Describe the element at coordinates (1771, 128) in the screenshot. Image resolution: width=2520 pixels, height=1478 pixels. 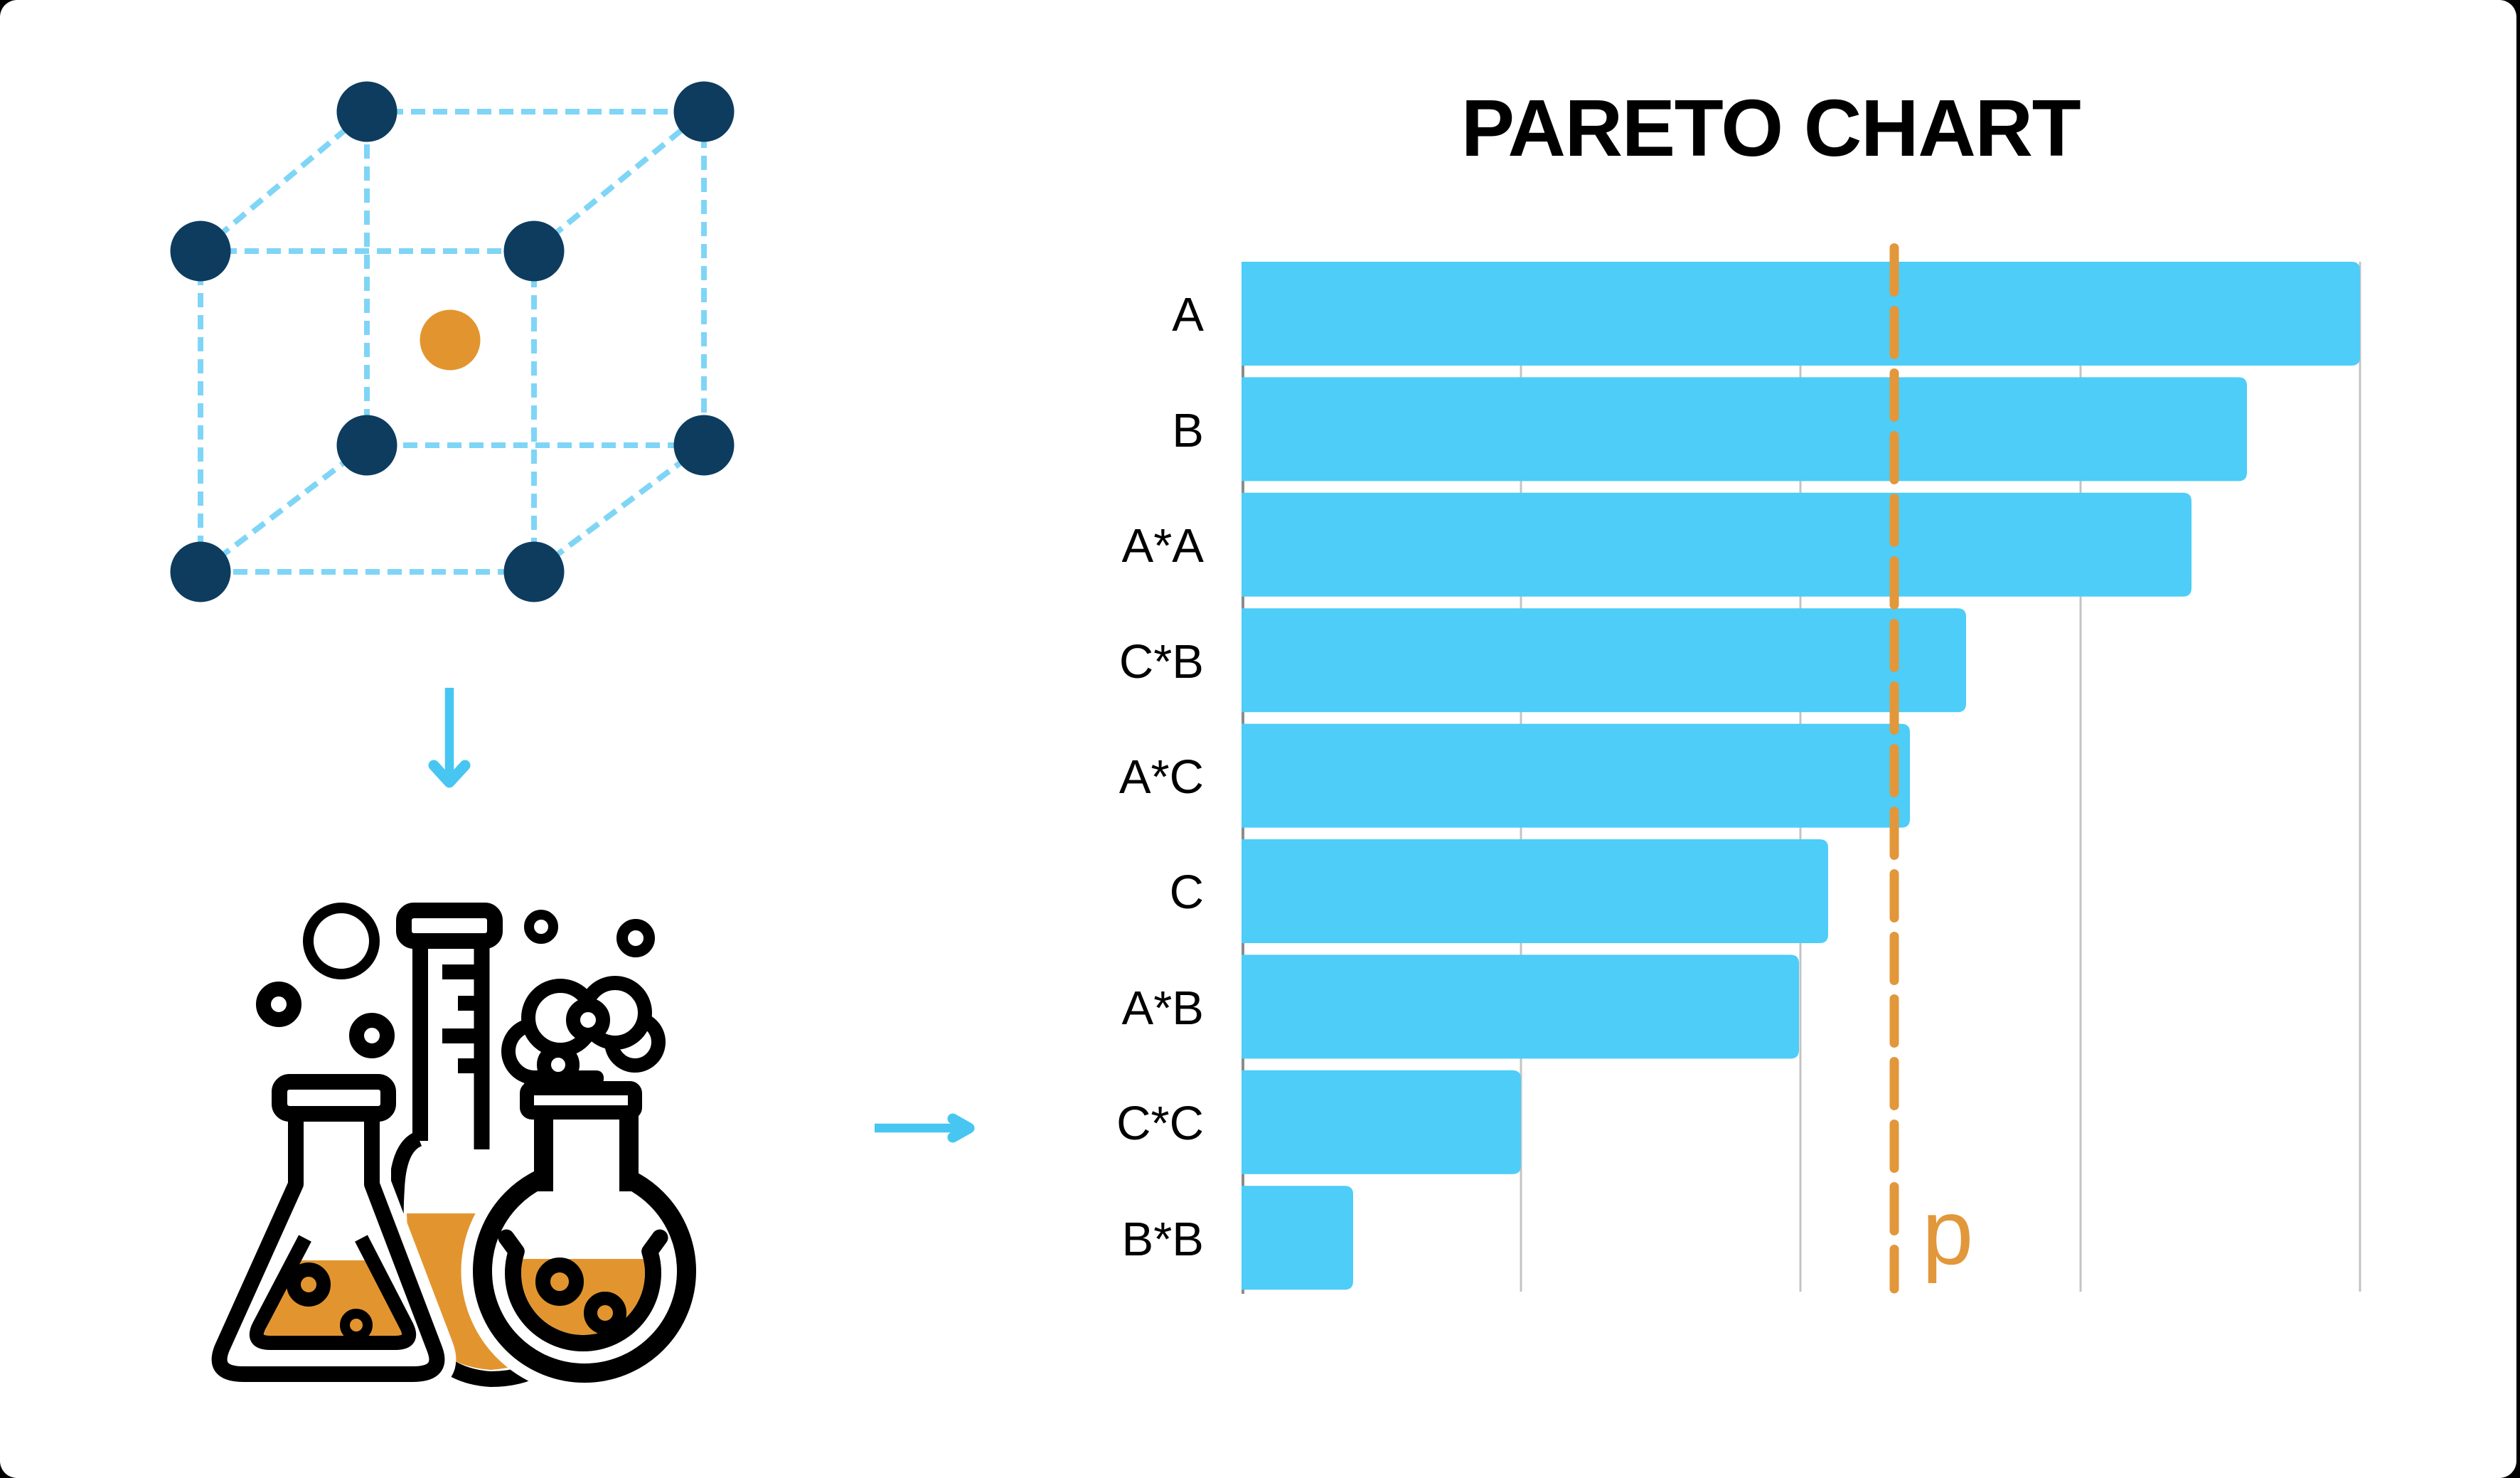
I see `svg-text: PARETO CHART` at that location.